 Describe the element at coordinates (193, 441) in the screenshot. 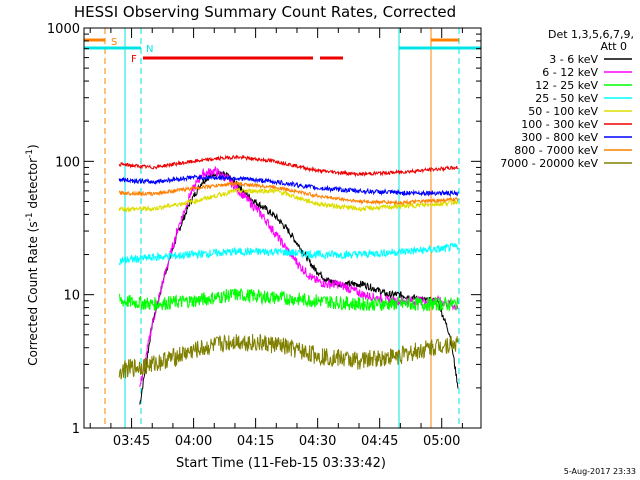

I see `x-tick-label: 04:00` at that location.